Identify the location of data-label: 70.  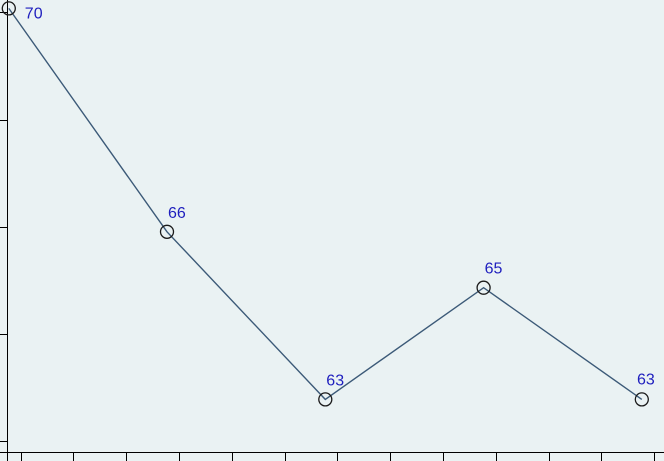
(34, 13).